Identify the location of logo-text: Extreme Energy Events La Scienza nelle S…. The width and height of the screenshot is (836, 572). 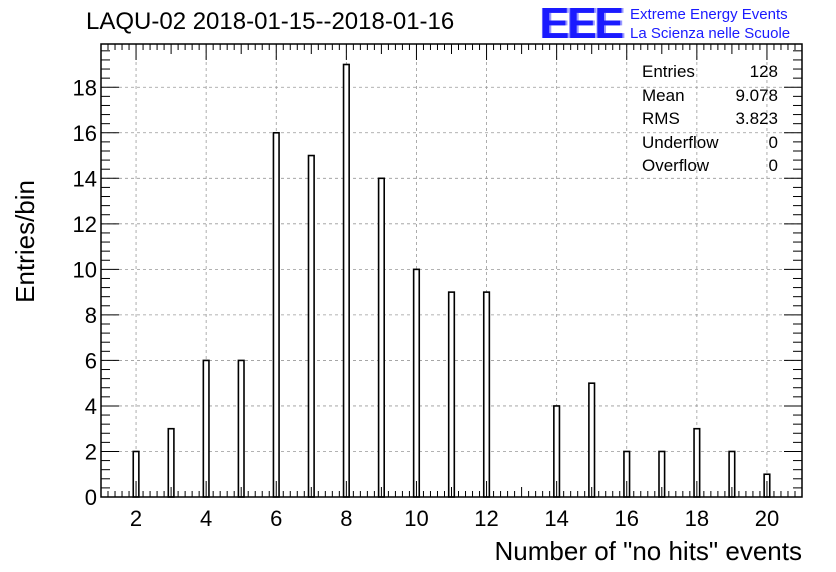
(710, 24).